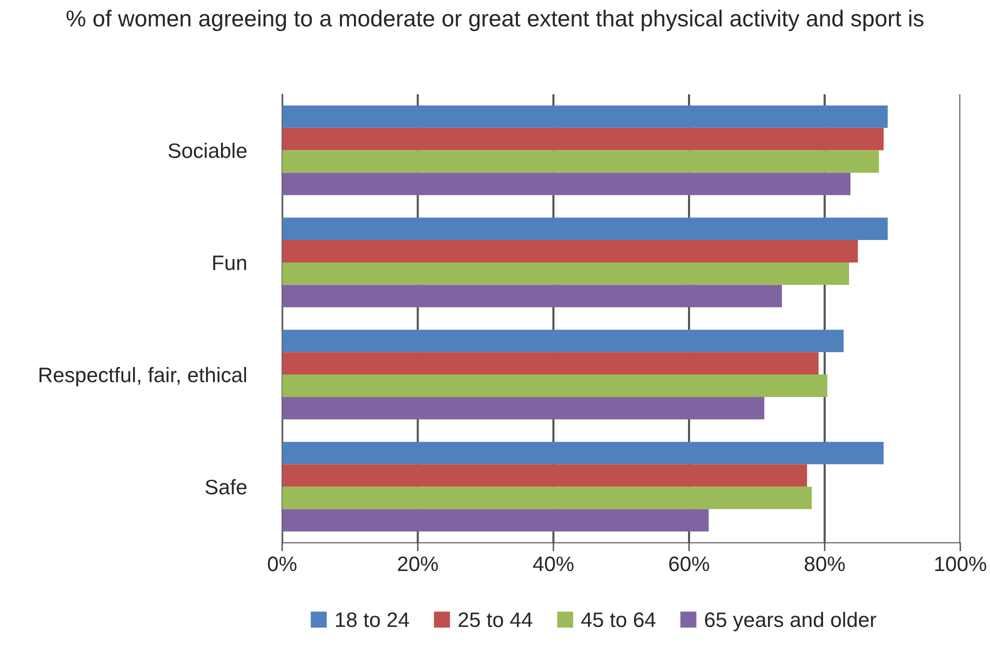  What do you see at coordinates (960, 564) in the screenshot?
I see `x-tick-label: 100%` at bounding box center [960, 564].